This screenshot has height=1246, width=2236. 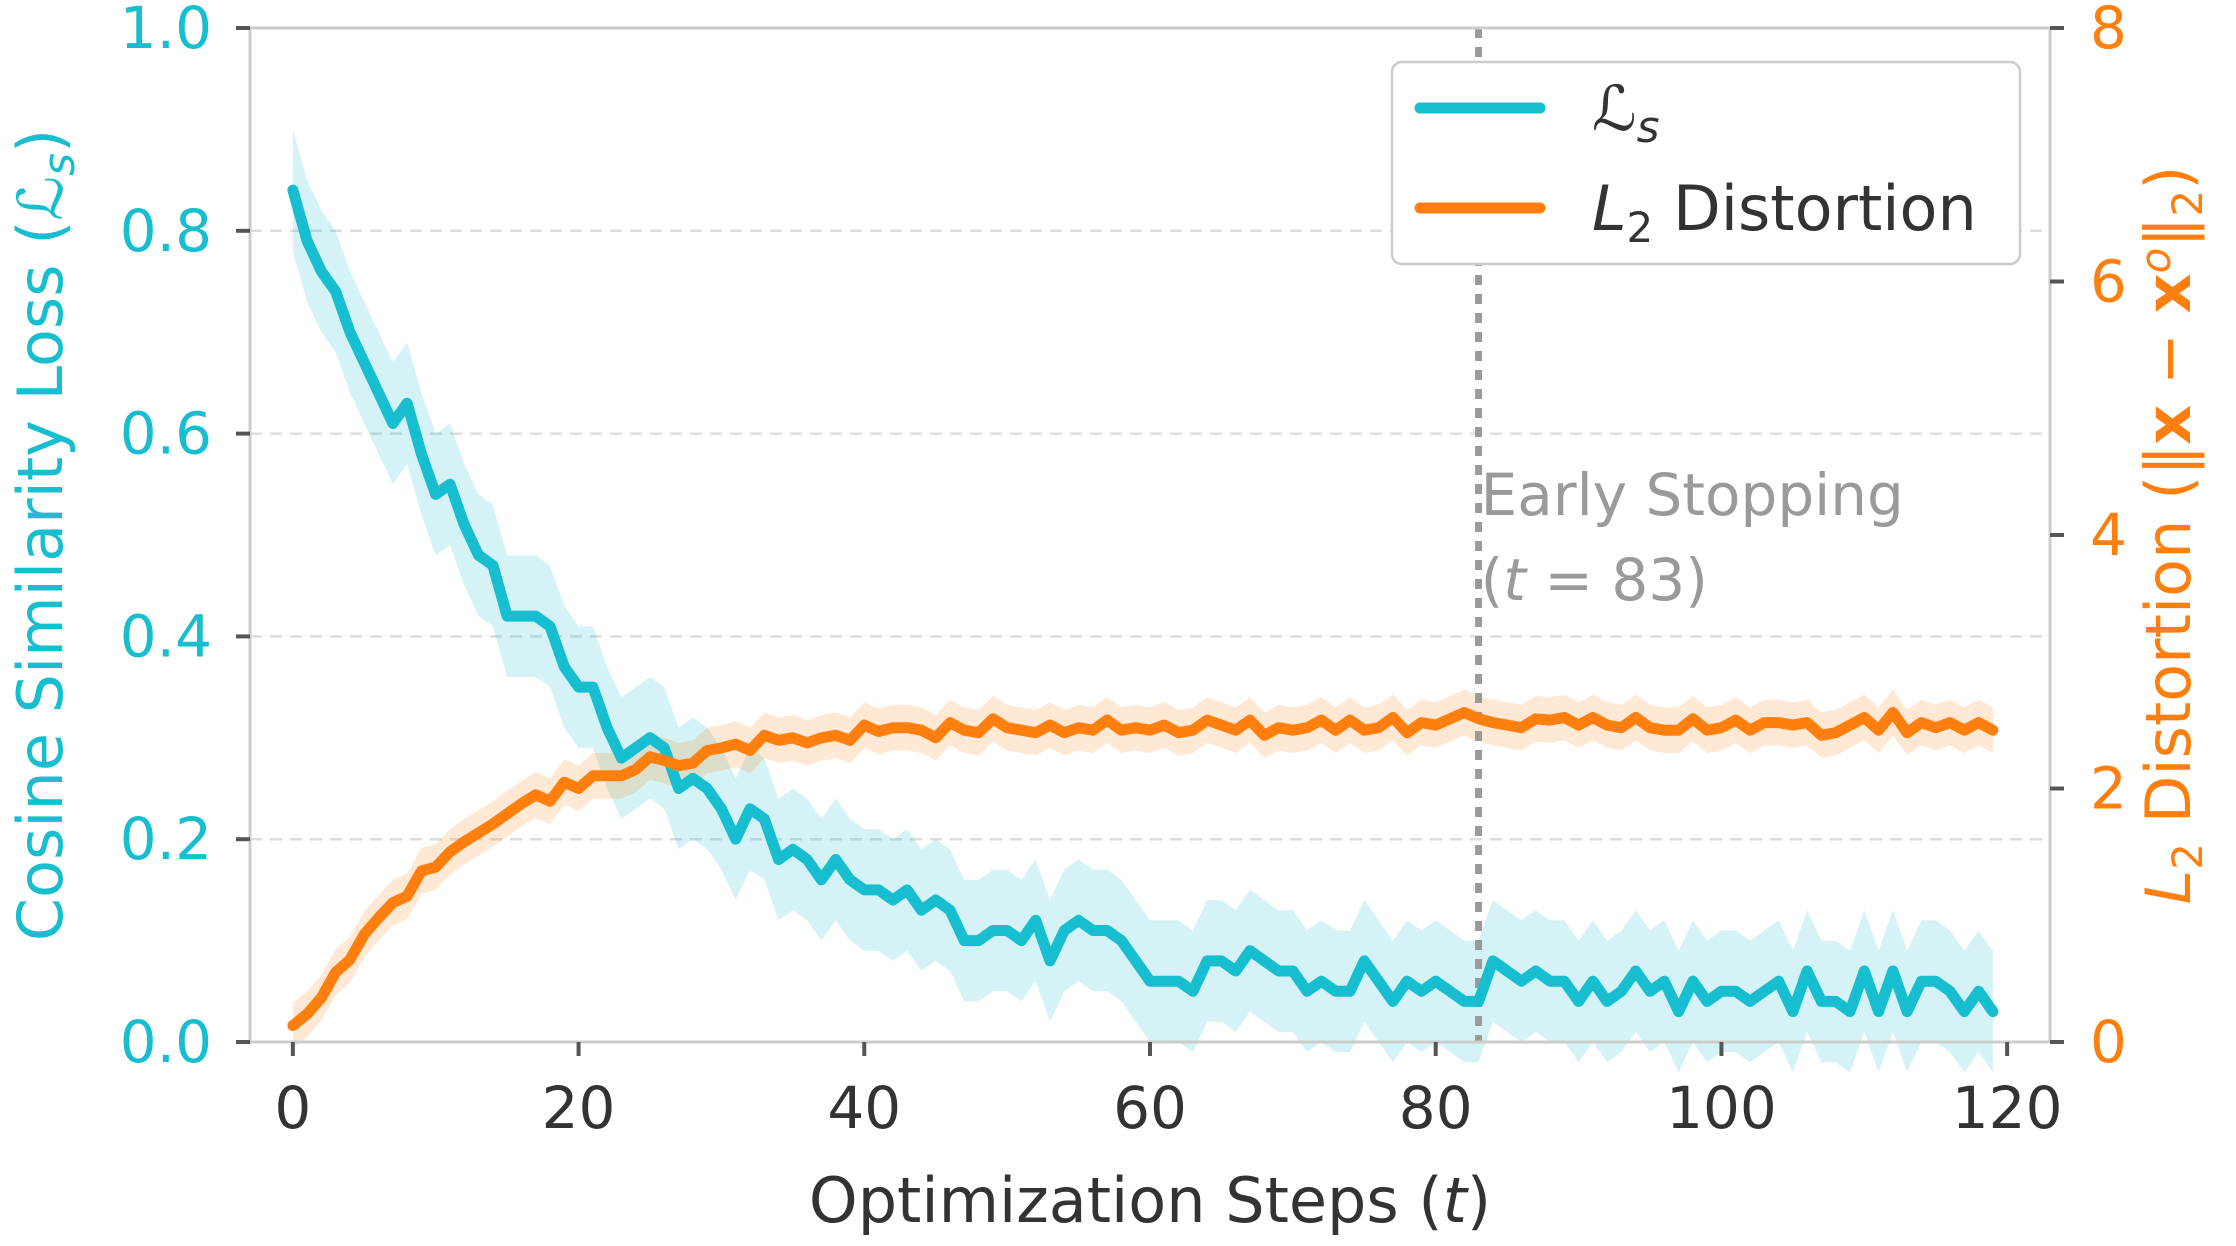 I want to click on right-y-tick-label: 2, so click(x=2108, y=789).